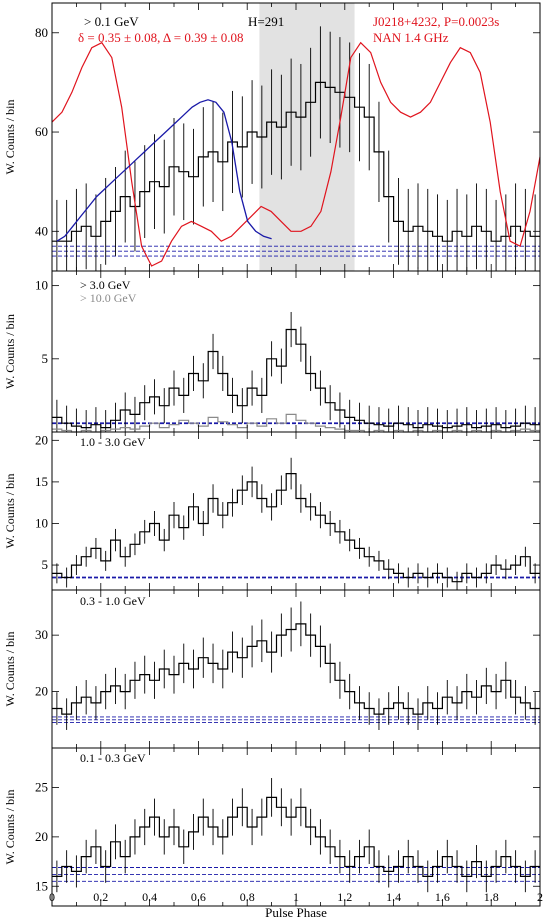 This screenshot has height=922, width=546. I want to click on x-tick-label: 1.6, so click(442, 897).